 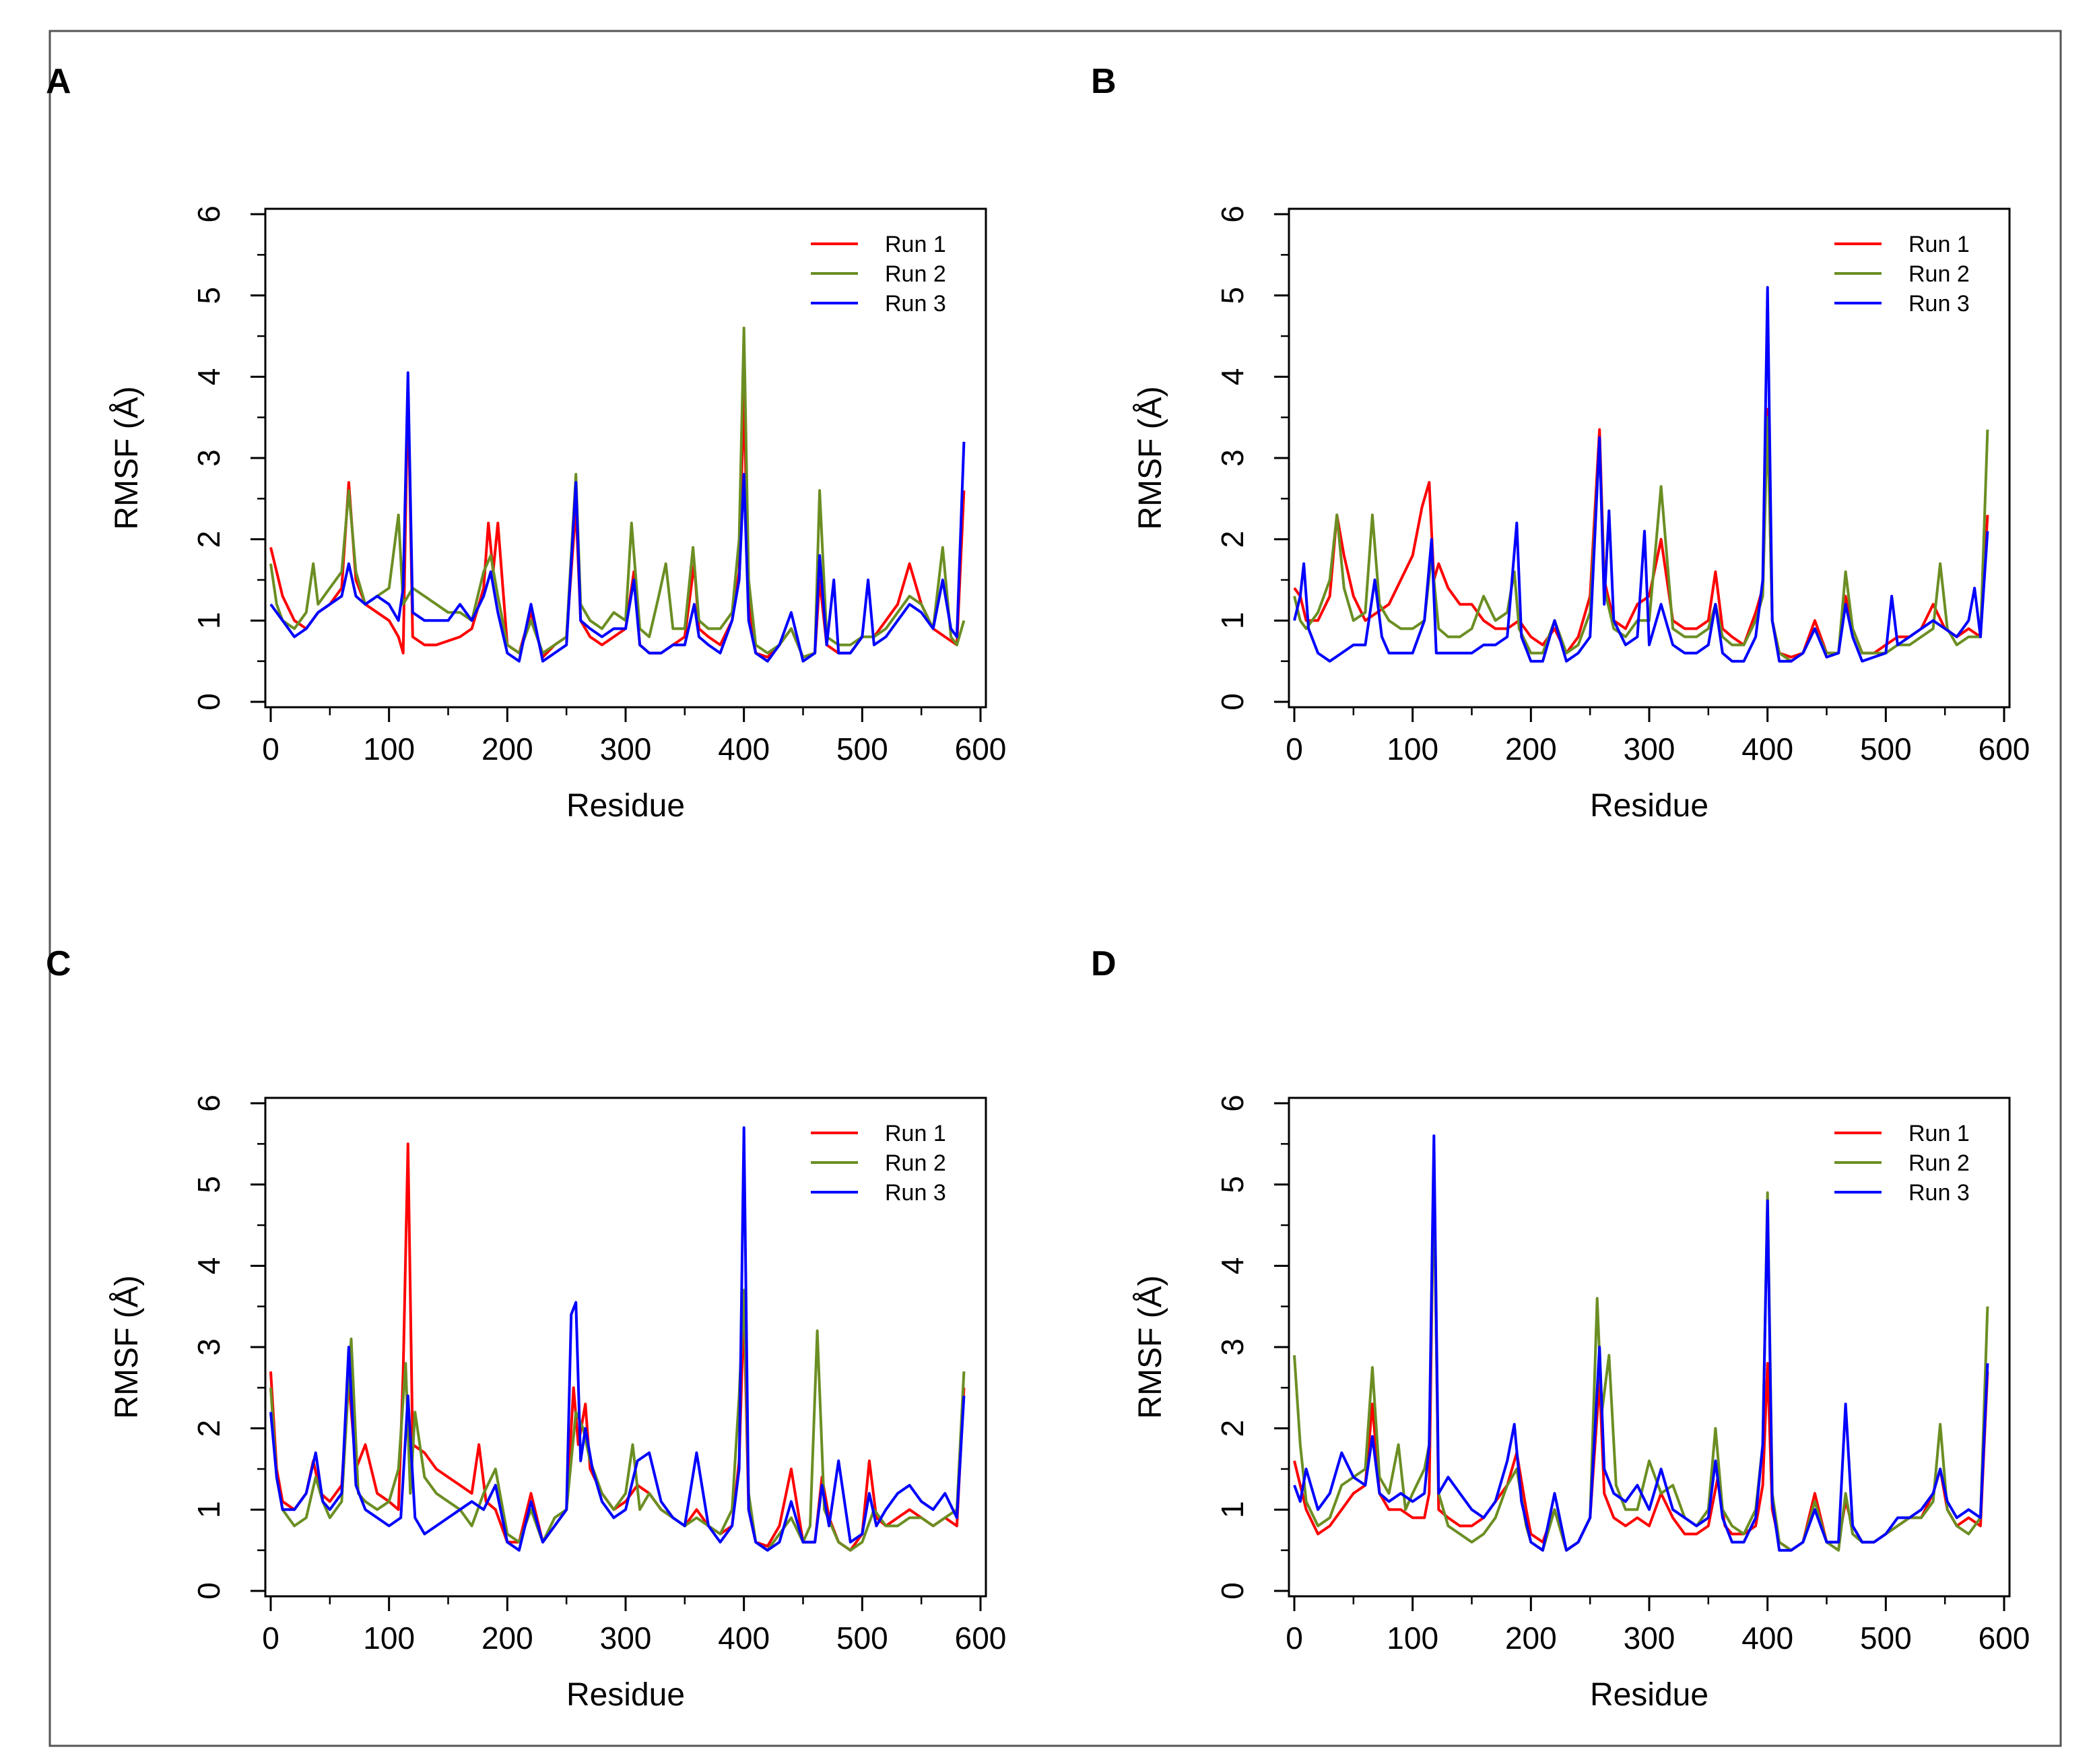 I want to click on panel-label-d: D, so click(x=1104, y=964).